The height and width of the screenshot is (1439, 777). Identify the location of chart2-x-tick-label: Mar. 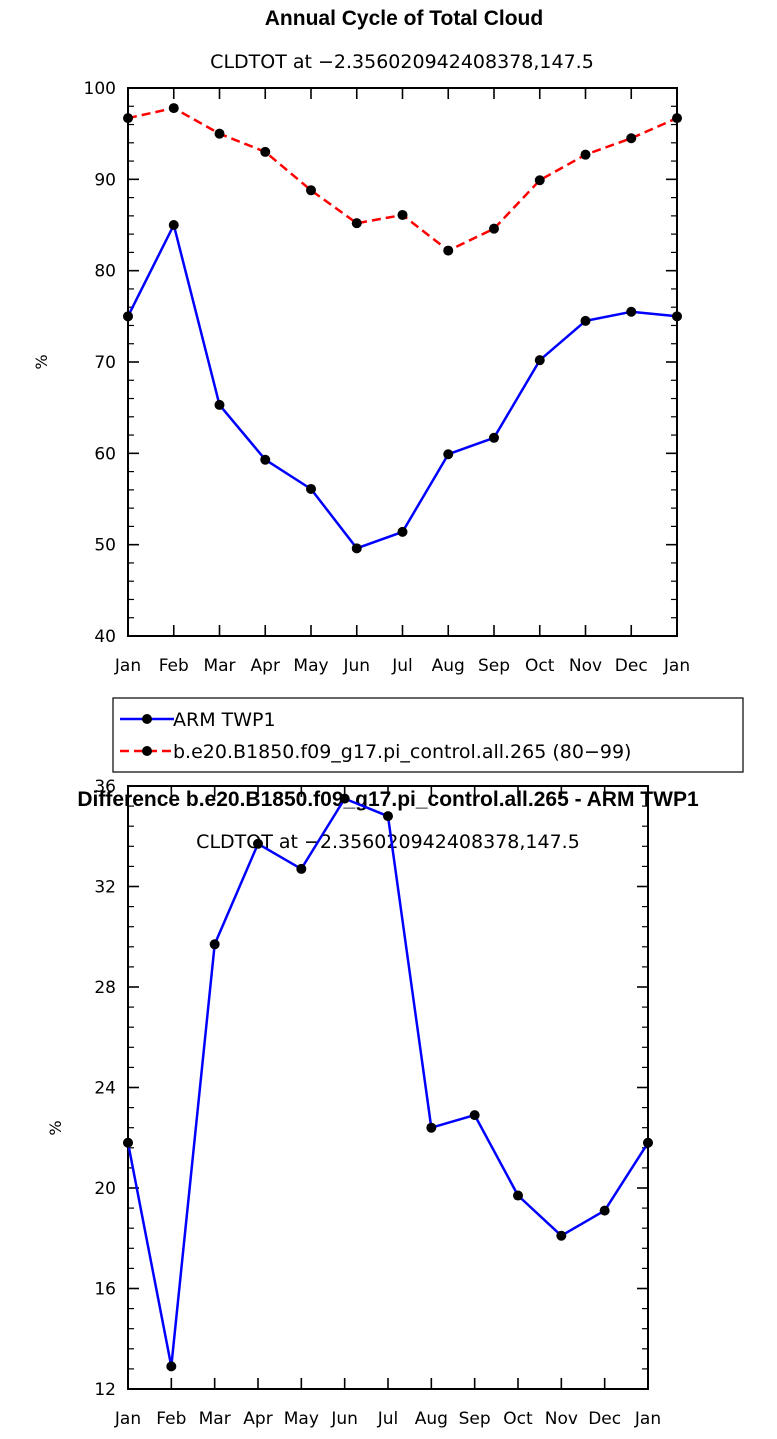
(215, 1419).